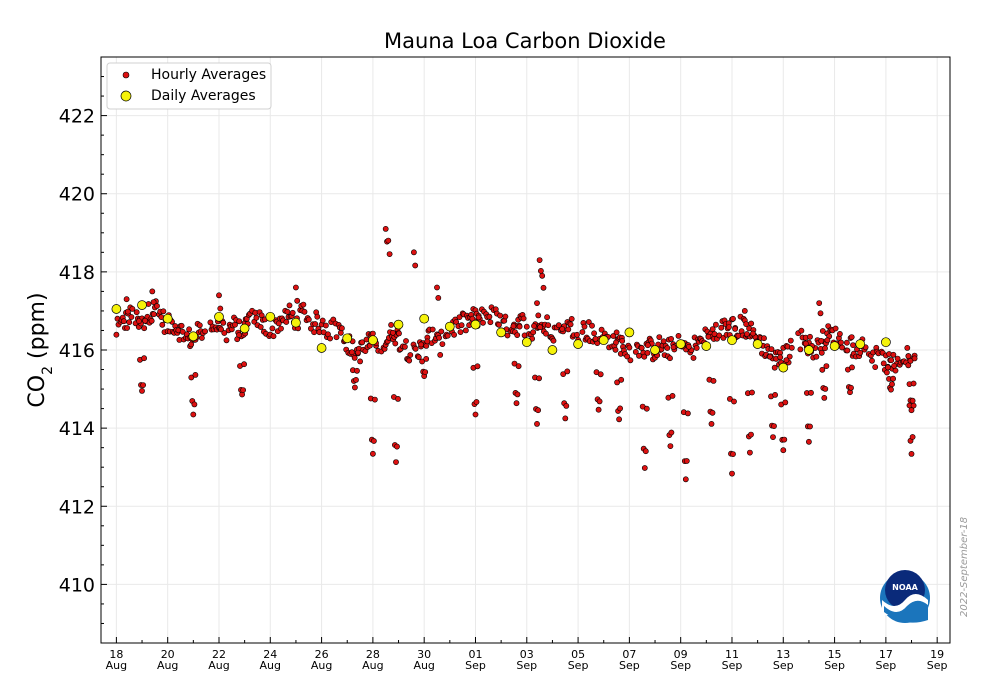 Image resolution: width=1000 pixels, height=700 pixels. What do you see at coordinates (37, 329) in the screenshot?
I see `y-axis-label-unit: (ppm)` at bounding box center [37, 329].